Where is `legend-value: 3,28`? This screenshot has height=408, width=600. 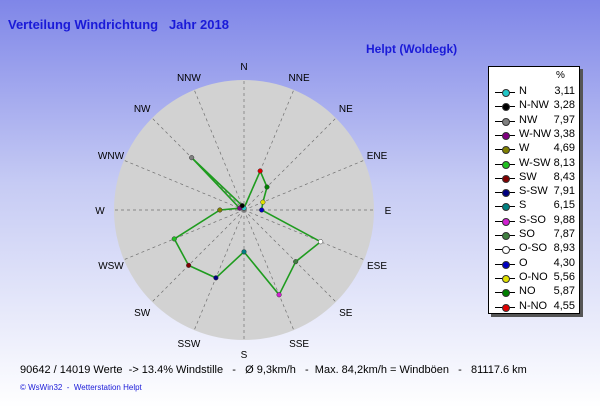 legend-value: 3,28 is located at coordinates (564, 105).